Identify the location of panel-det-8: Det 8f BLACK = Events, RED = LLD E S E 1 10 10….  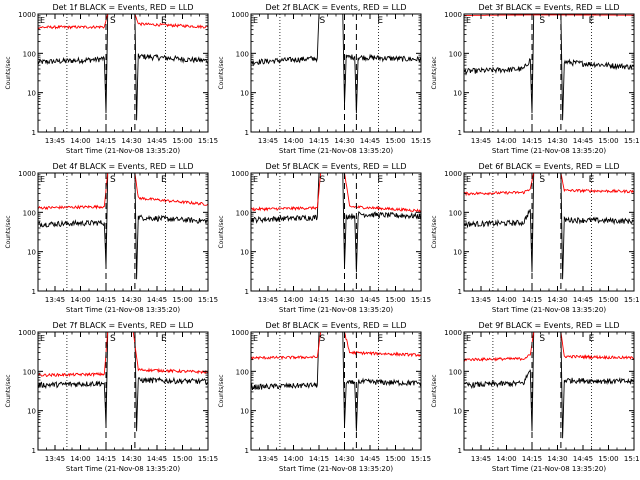
(324, 397).